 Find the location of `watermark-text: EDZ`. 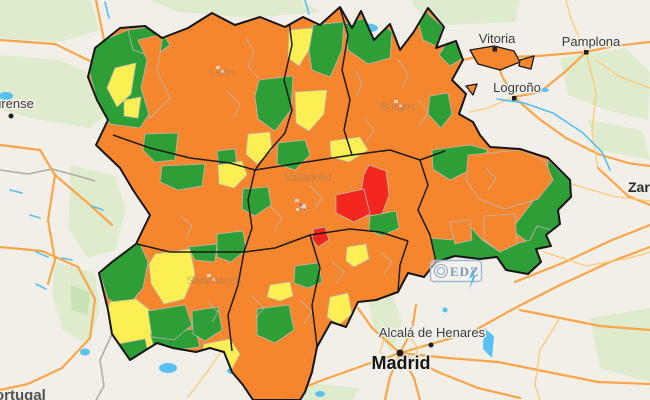

watermark-text: EDZ is located at coordinates (465, 271).